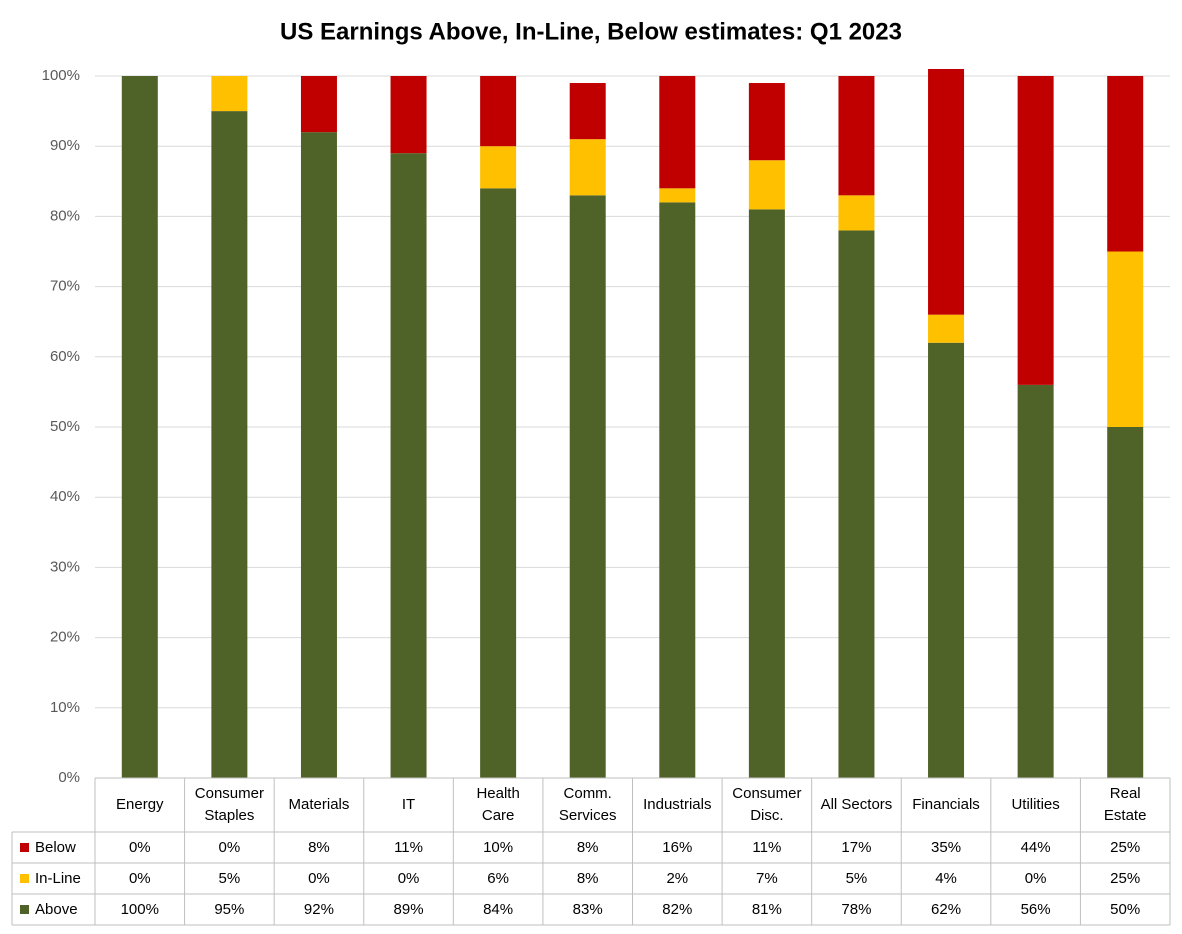 This screenshot has width=1182, height=934. What do you see at coordinates (587, 909) in the screenshot?
I see `data-label: 83%` at bounding box center [587, 909].